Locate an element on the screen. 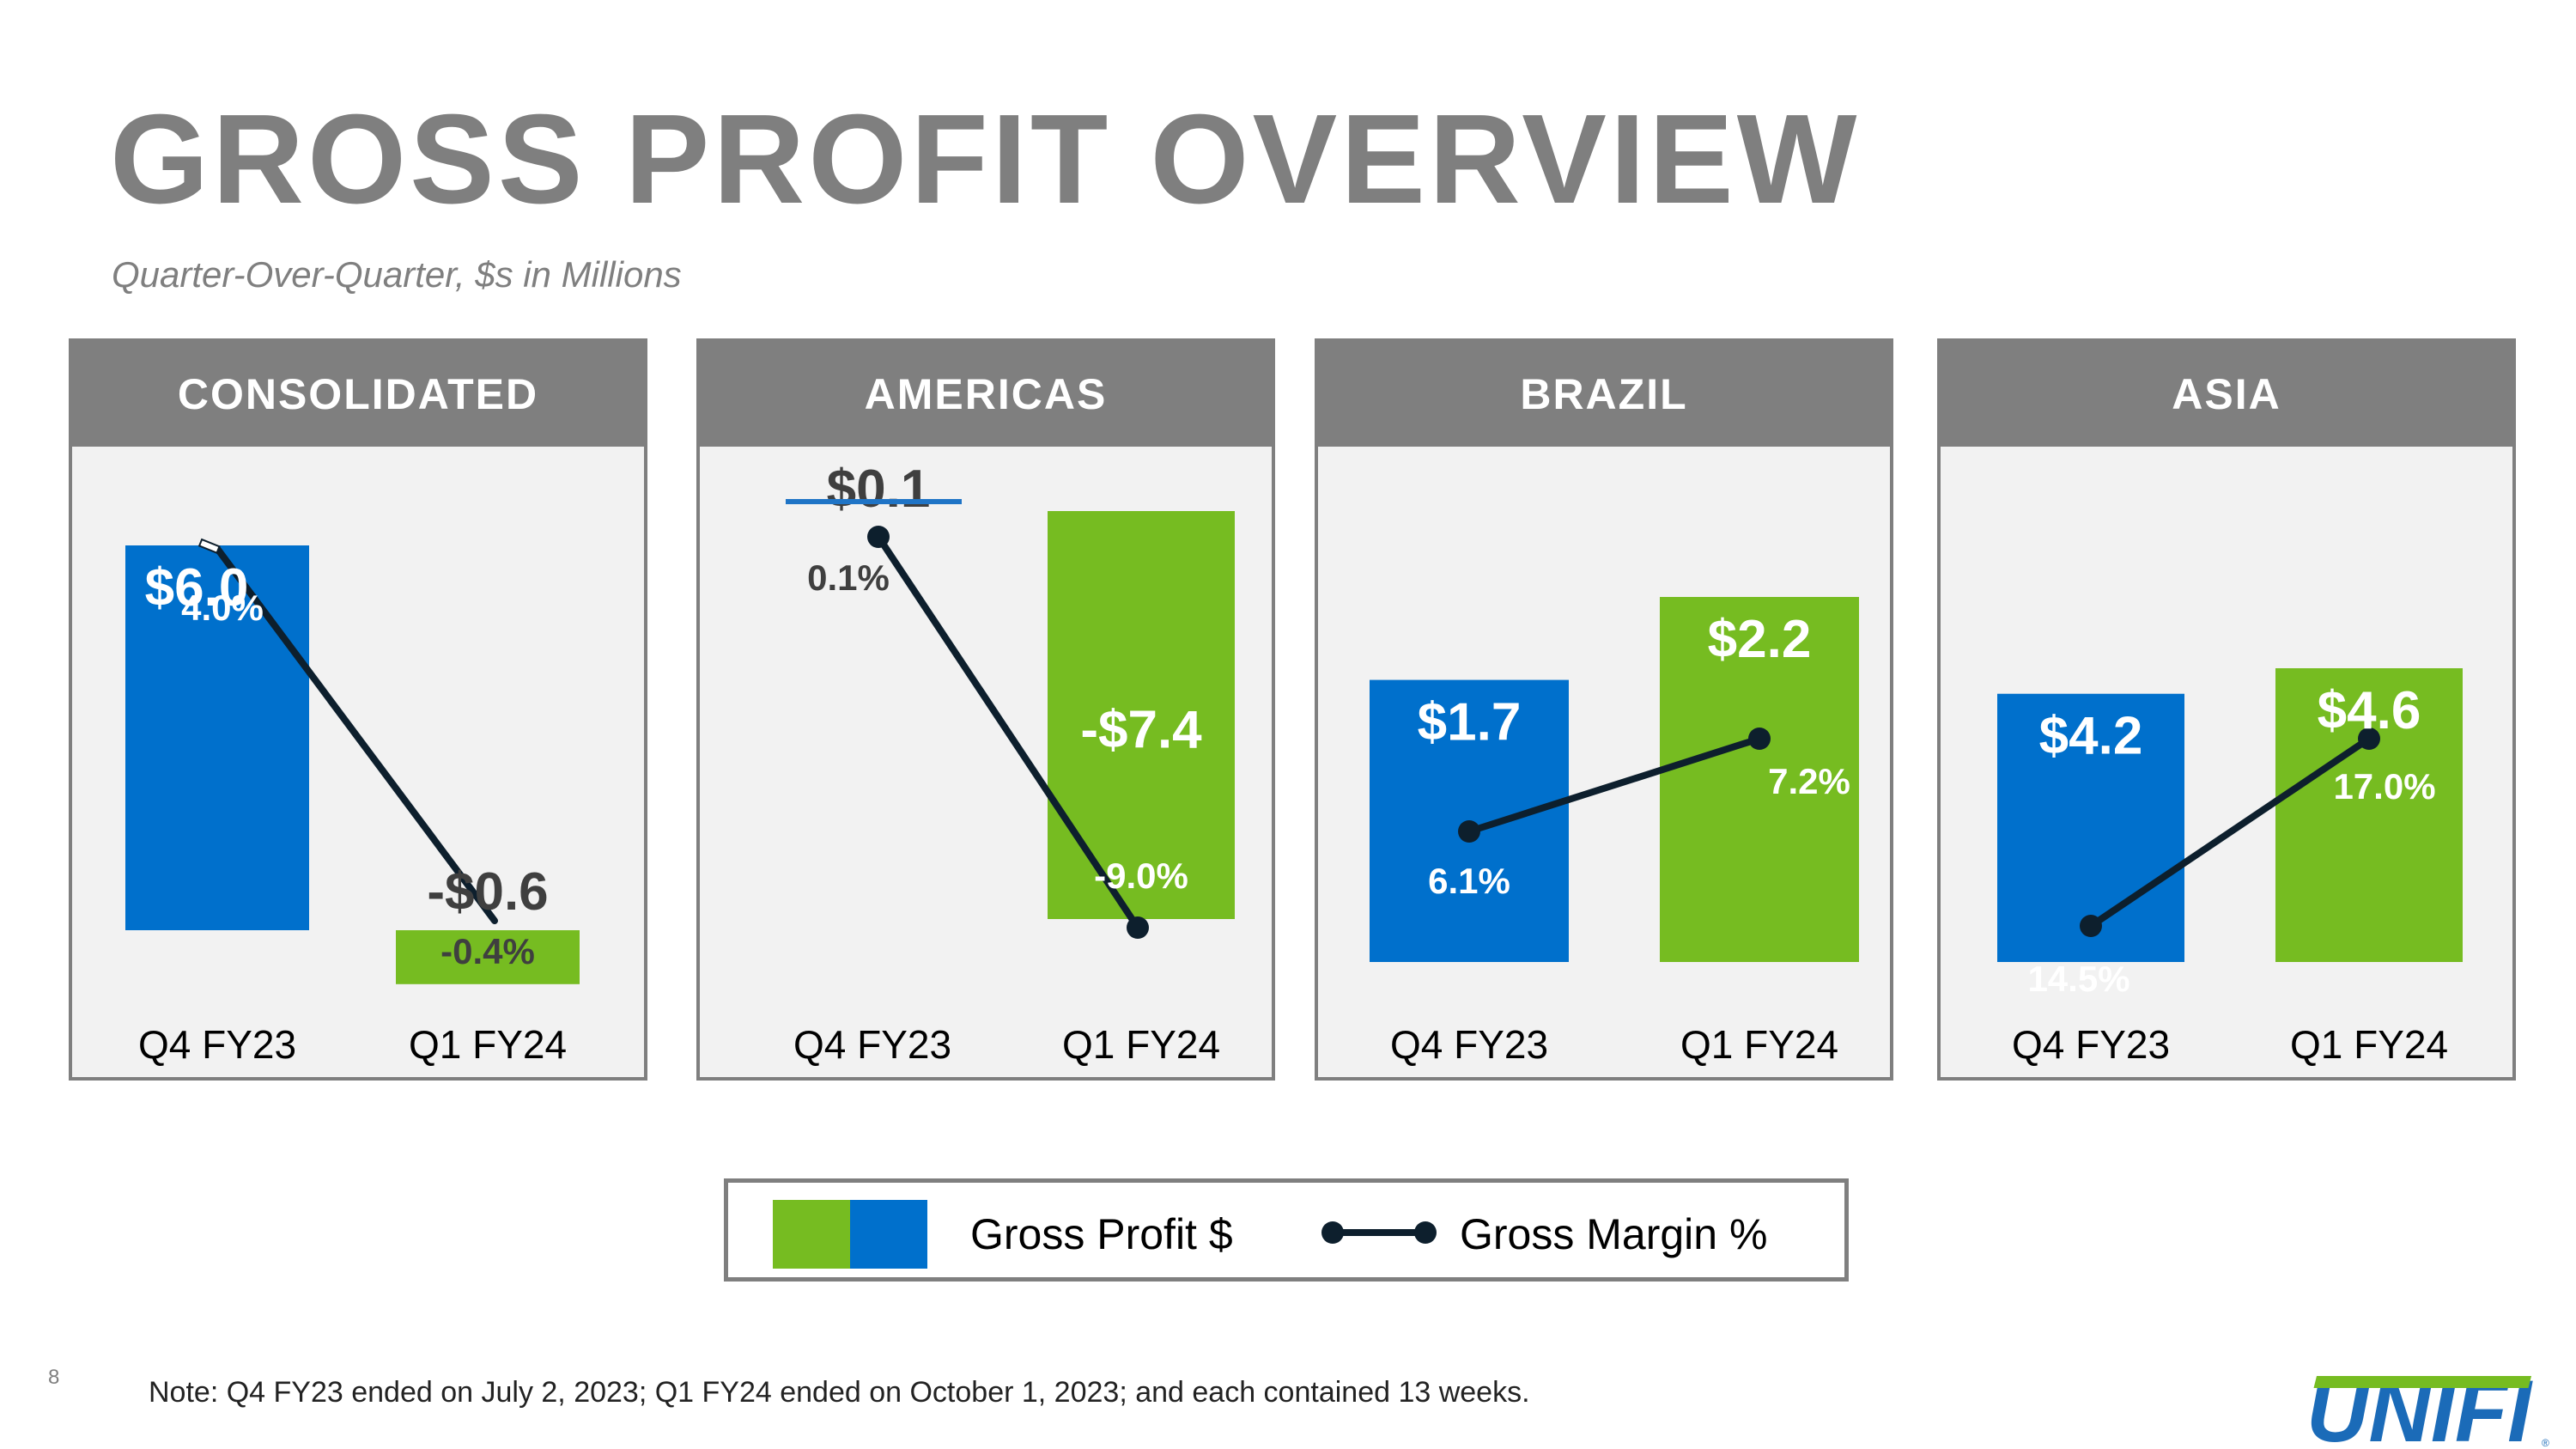 The width and height of the screenshot is (2576, 1449). chart-brazil: Q4 FY23 Q1 FY24 $1.7 6.1% $2.2 7.2% is located at coordinates (1614, 832).